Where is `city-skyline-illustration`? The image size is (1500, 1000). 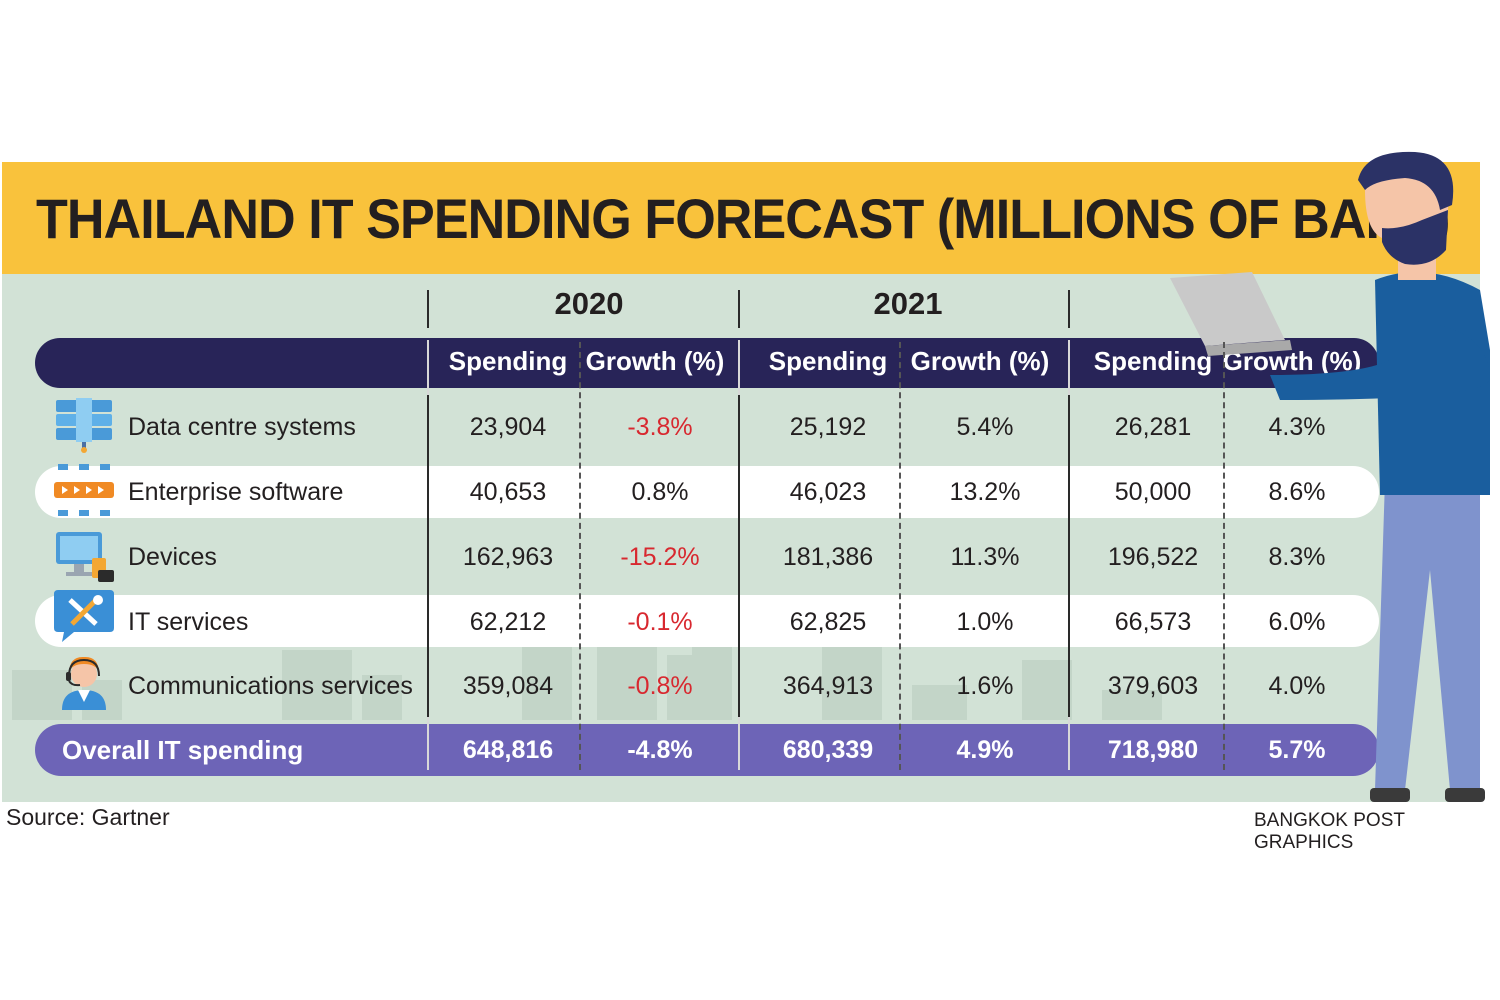 city-skyline-illustration is located at coordinates (587, 660).